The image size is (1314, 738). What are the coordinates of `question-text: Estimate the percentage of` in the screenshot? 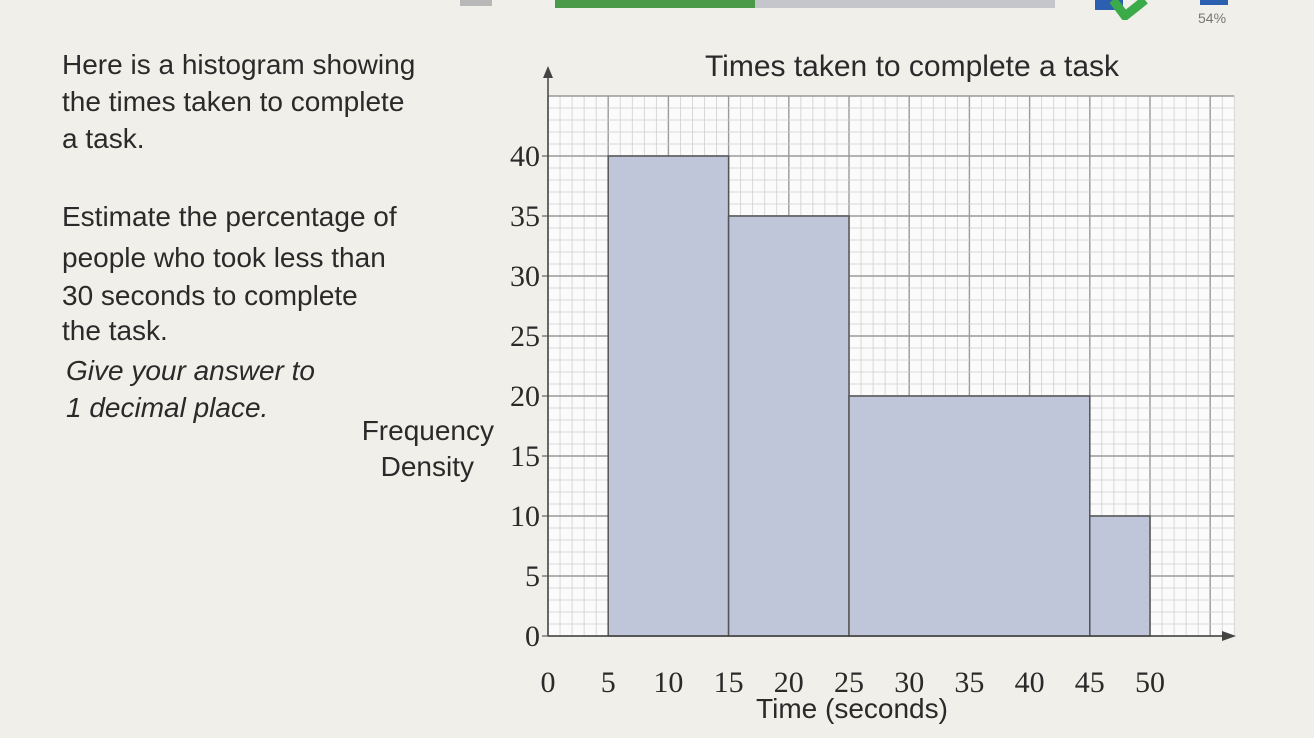 It's located at (229, 216).